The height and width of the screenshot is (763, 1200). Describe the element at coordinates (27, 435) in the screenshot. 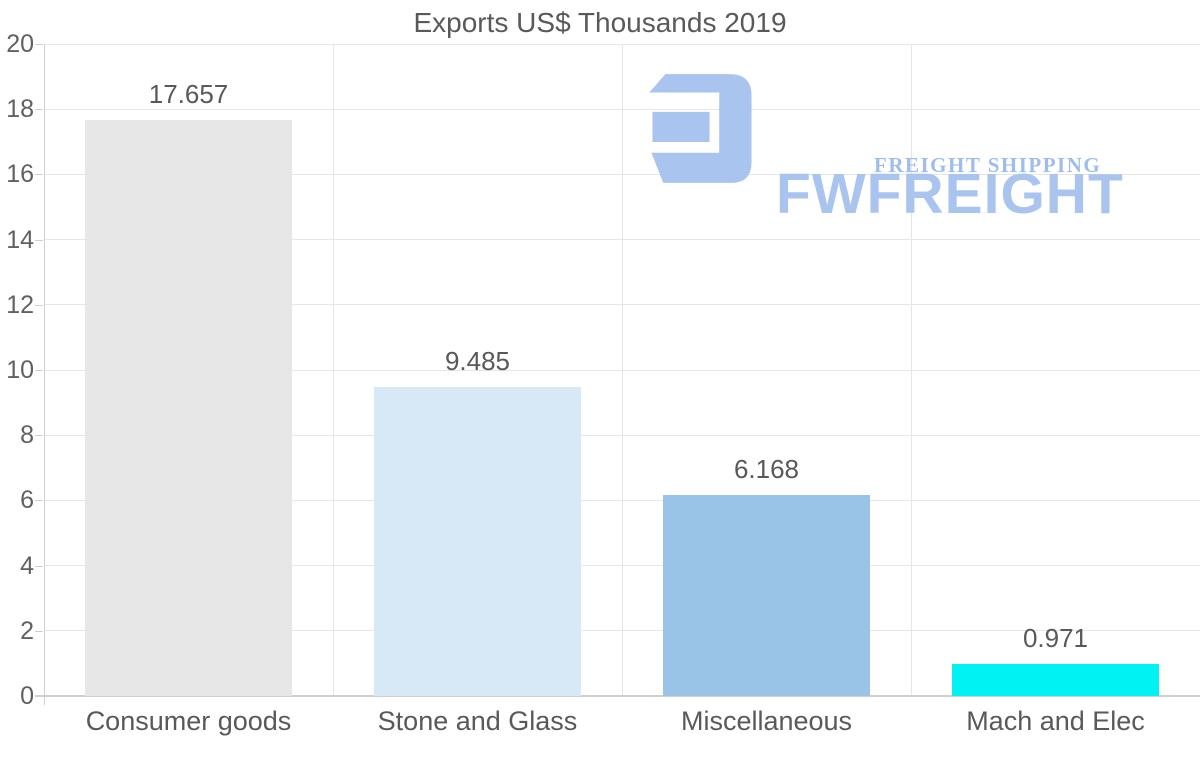

I see `y-tick-label: 8` at that location.